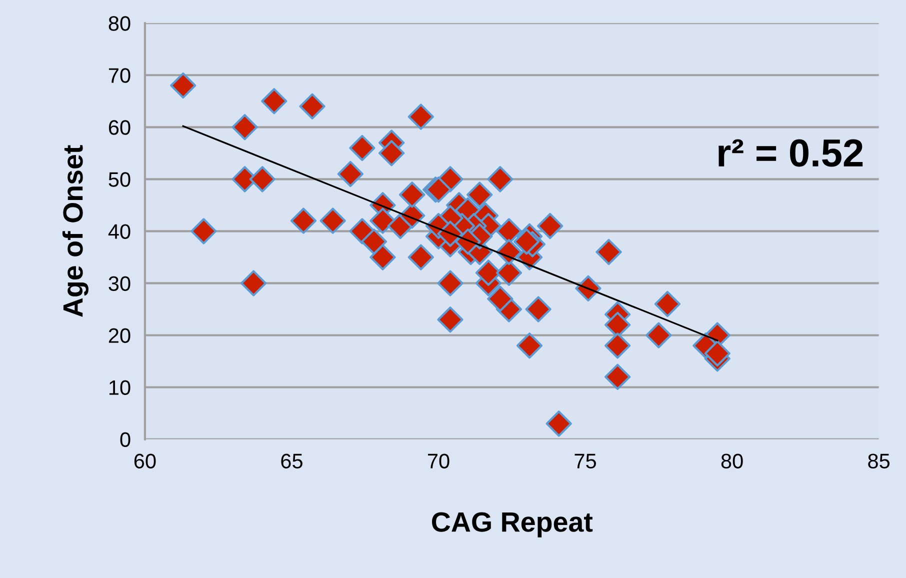 This screenshot has width=906, height=578. Describe the element at coordinates (119, 75) in the screenshot. I see `y-tick-label: 70` at that location.